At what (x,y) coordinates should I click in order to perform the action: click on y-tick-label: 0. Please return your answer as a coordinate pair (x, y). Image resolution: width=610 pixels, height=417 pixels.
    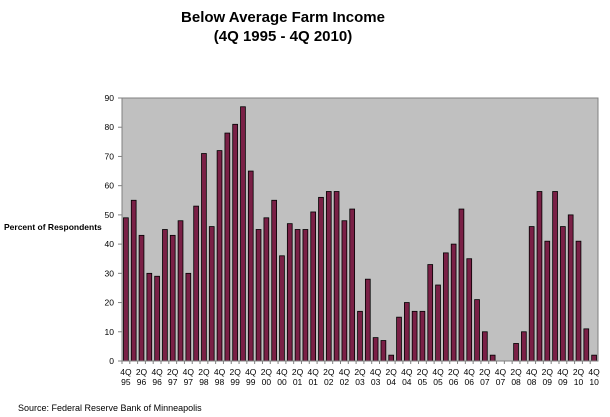
    Looking at the image, I should click on (111, 361).